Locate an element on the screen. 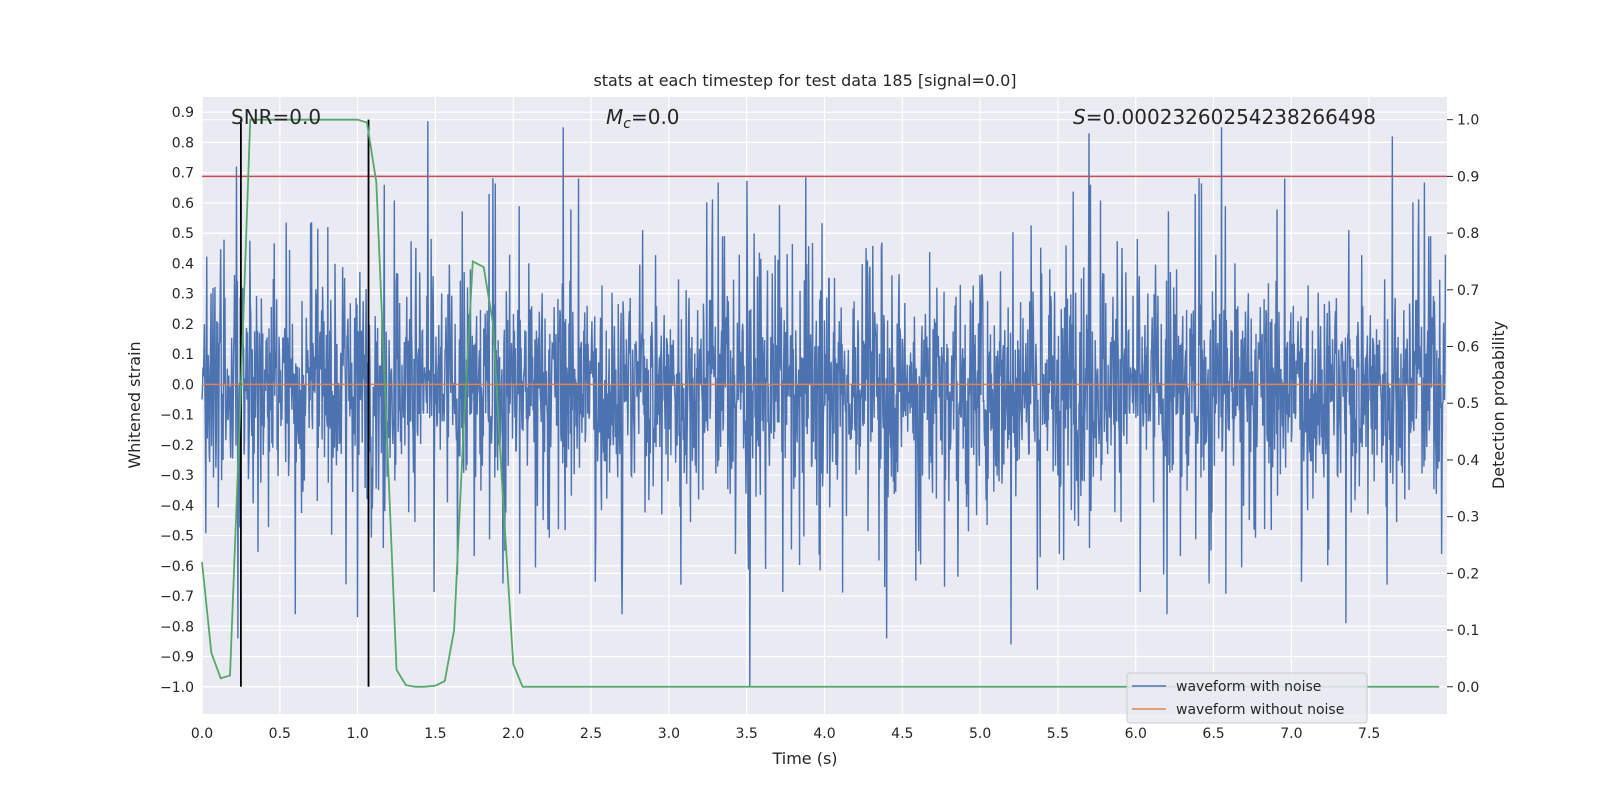 The height and width of the screenshot is (800, 1600). y-tick-label: −0.5 is located at coordinates (177, 537).